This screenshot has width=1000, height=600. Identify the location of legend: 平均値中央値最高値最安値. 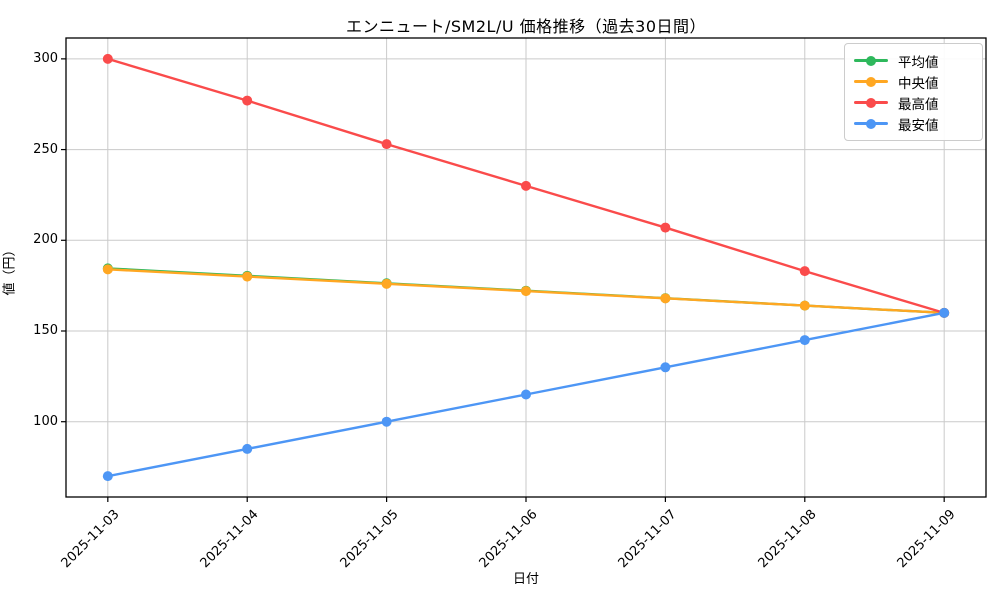
(913, 92).